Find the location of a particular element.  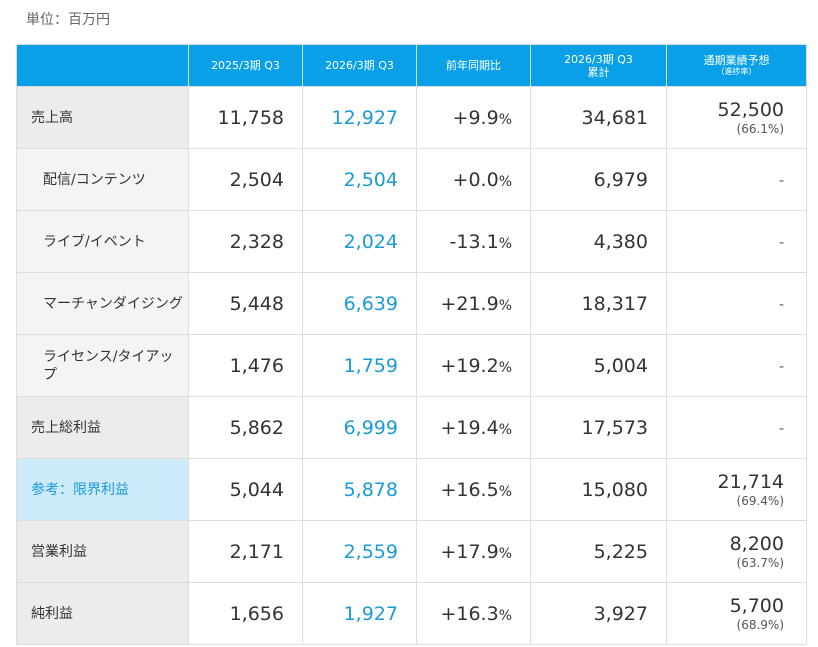

forecast-value: 5,700 is located at coordinates (756, 605).